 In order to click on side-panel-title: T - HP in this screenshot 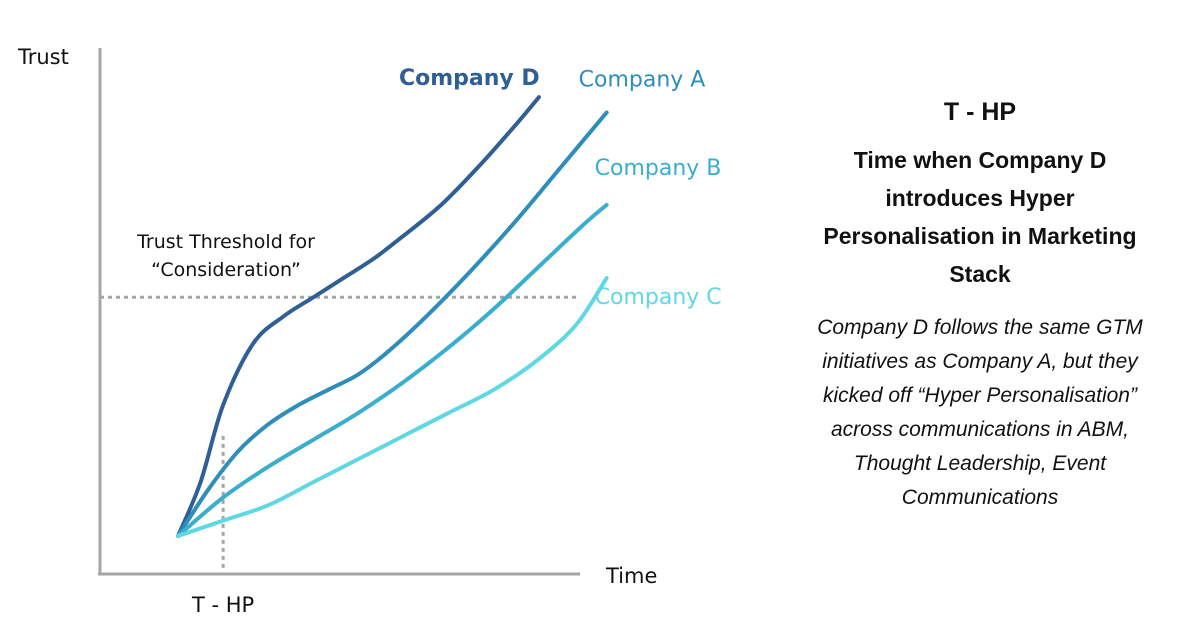, I will do `click(980, 112)`.